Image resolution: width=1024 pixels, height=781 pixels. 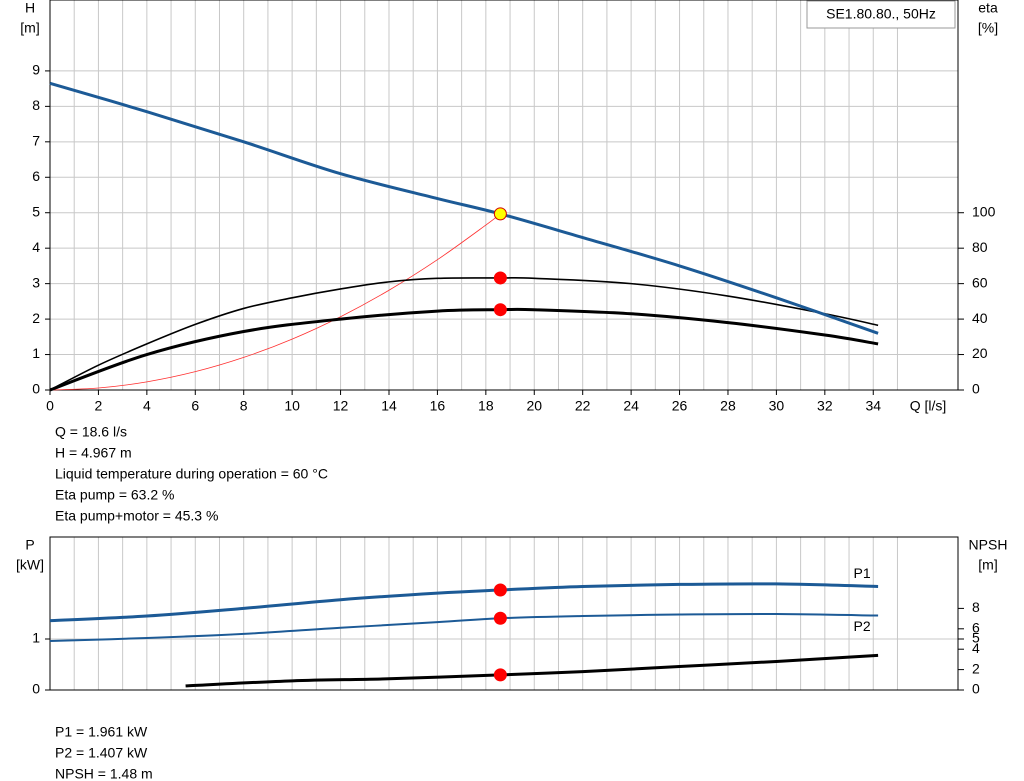 What do you see at coordinates (980, 353) in the screenshot?
I see `y2-tick-label: 20` at bounding box center [980, 353].